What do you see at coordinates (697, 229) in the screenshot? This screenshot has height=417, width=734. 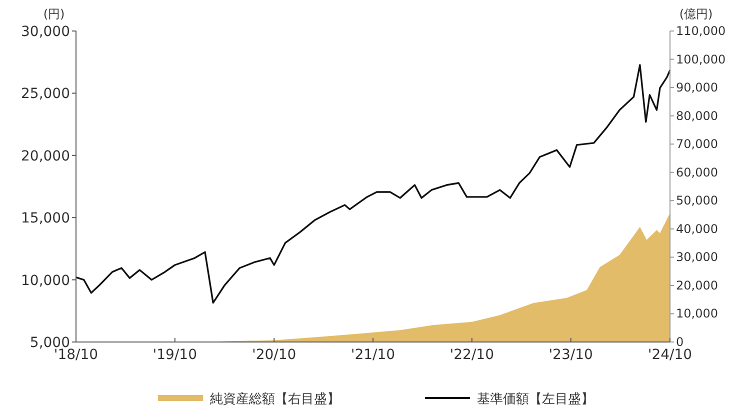 I see `y2-tick-label: 40,000` at bounding box center [697, 229].